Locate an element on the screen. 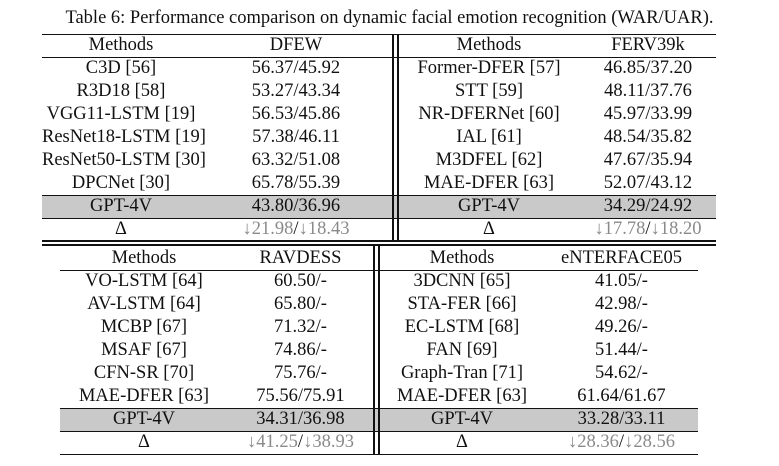 This screenshot has width=779, height=466. top-right-header-methods: Methods is located at coordinates (489, 45).